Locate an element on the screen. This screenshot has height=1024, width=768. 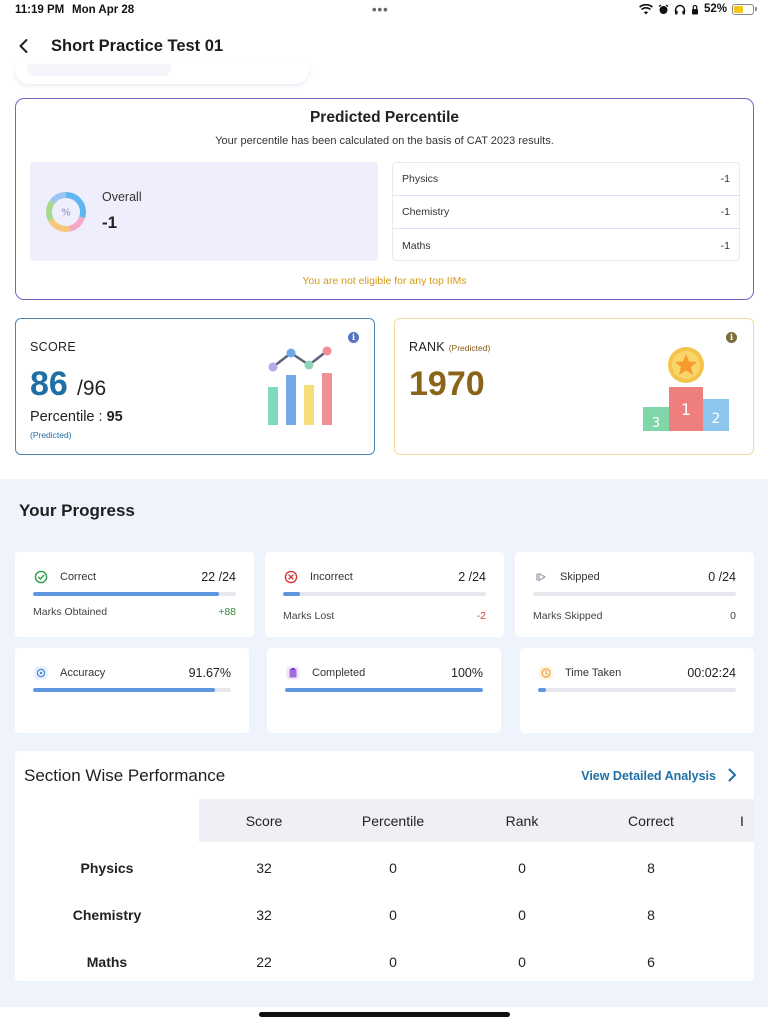
completed-progress-track is located at coordinates (384, 690).